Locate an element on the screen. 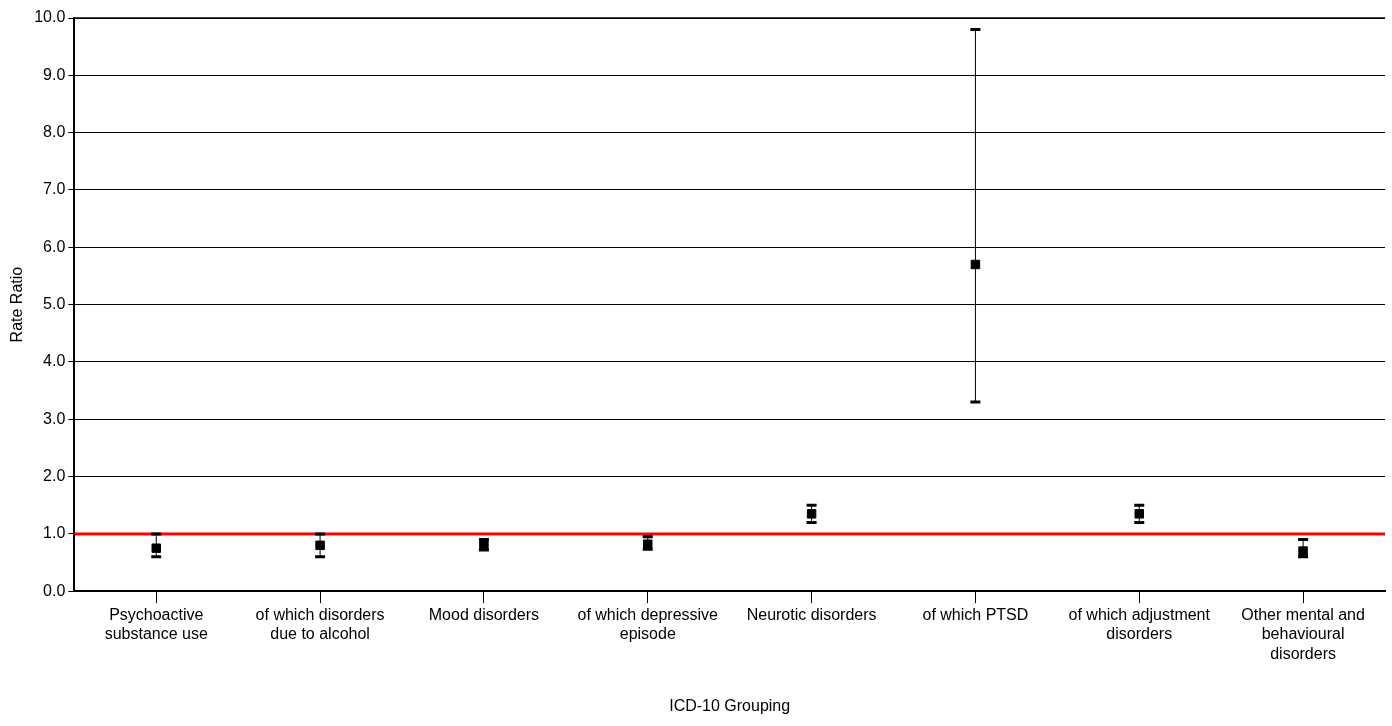 This screenshot has height=726, width=1392. x-tick-label: of which adjustment disorders is located at coordinates (1139, 624).